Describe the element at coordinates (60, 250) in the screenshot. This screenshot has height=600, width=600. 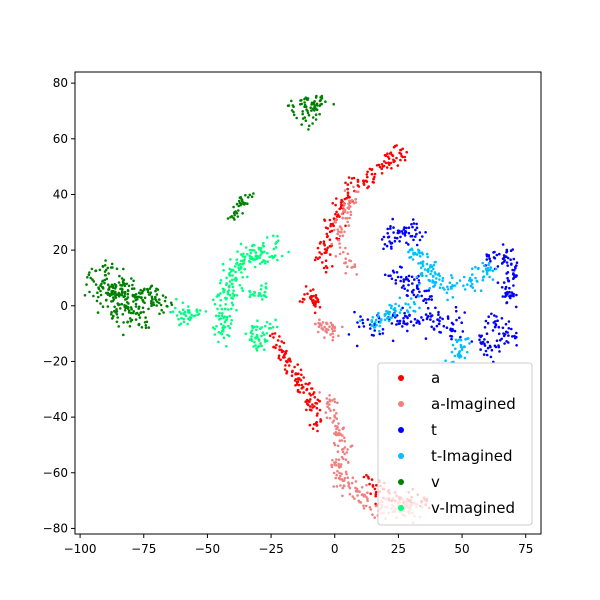
I see `y-tick-label: 20` at that location.